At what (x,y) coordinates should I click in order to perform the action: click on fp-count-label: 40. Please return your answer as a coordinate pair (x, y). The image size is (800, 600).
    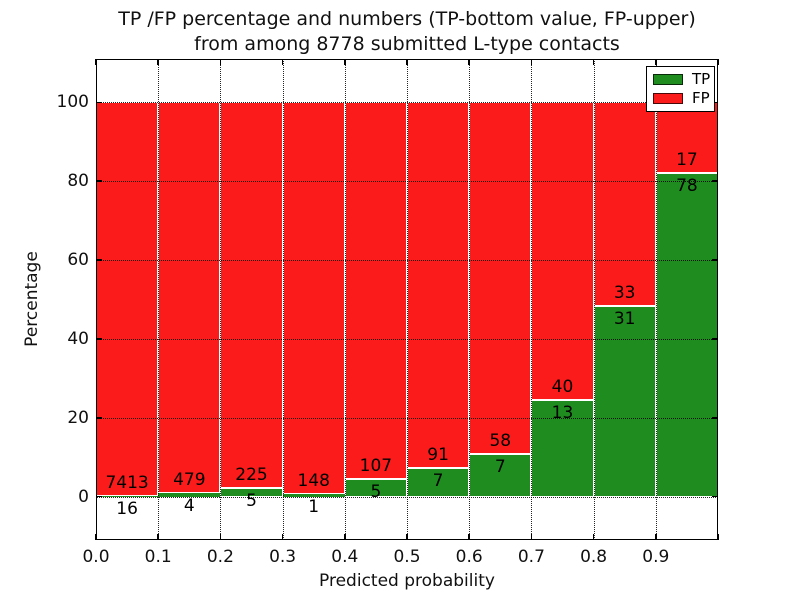
    Looking at the image, I should click on (562, 386).